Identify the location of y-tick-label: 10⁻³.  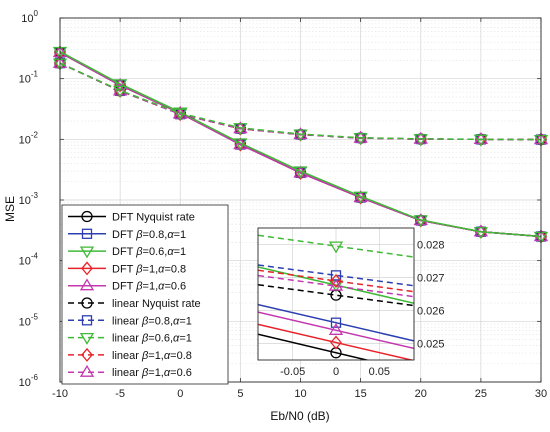
(29, 199).